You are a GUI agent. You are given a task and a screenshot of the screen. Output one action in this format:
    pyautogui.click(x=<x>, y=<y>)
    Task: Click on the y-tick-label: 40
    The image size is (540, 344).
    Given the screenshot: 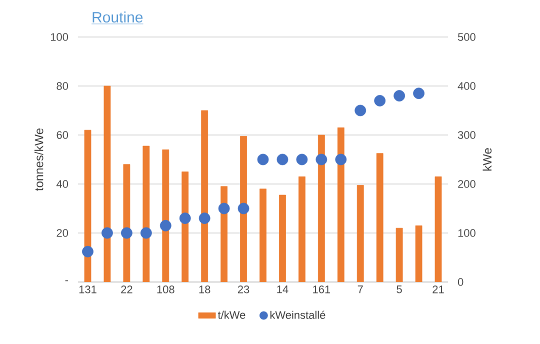 What is the action you would take?
    pyautogui.click(x=62, y=184)
    